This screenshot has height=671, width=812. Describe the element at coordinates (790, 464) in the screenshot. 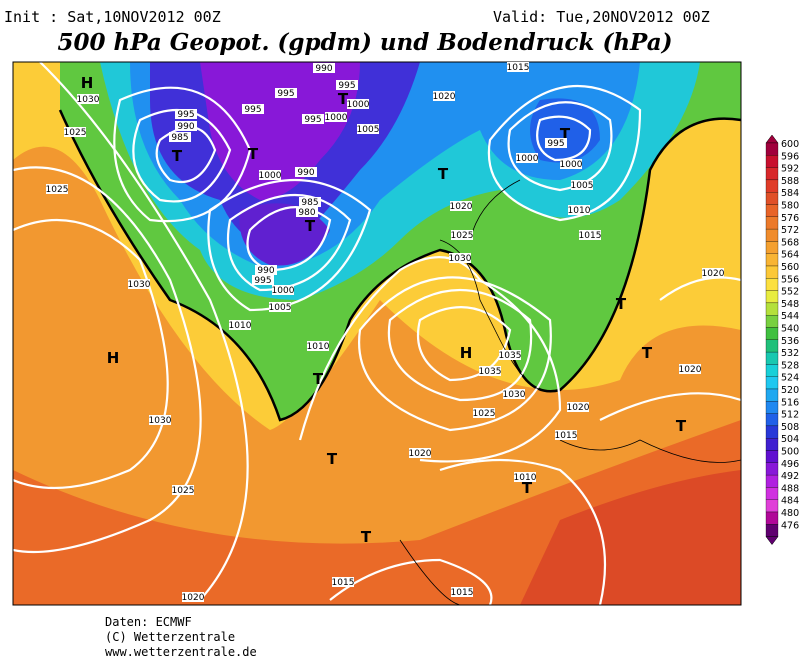

I see `colorbar-label: 496` at that location.